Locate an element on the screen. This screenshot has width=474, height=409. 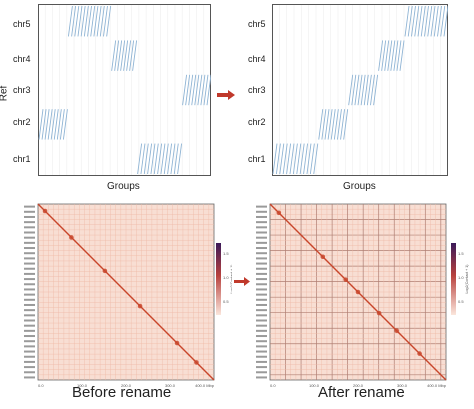
chr-label-3-right: chr3 is located at coordinates (257, 90).